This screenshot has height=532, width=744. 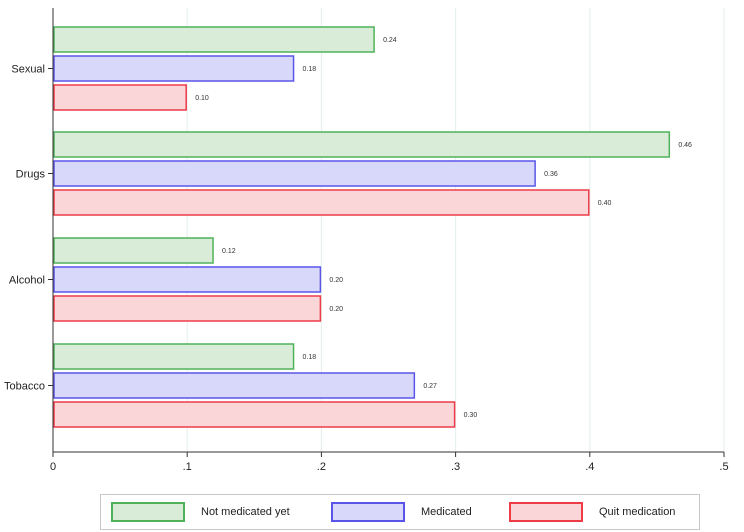 I want to click on bar-quit-medication-alcohol, so click(x=187, y=308).